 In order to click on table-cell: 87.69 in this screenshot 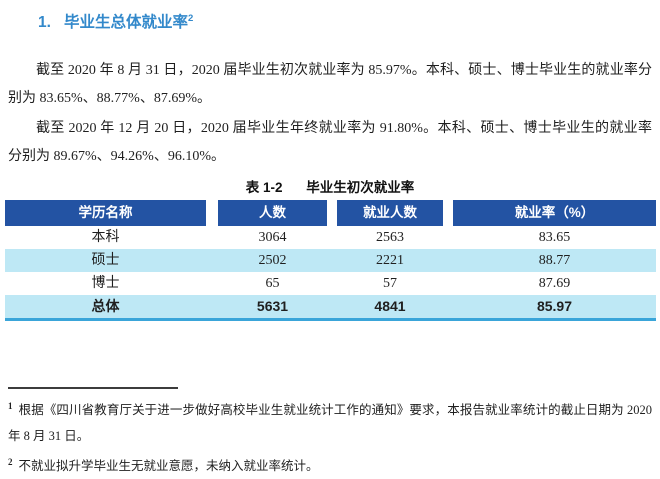, I will do `click(554, 283)`.